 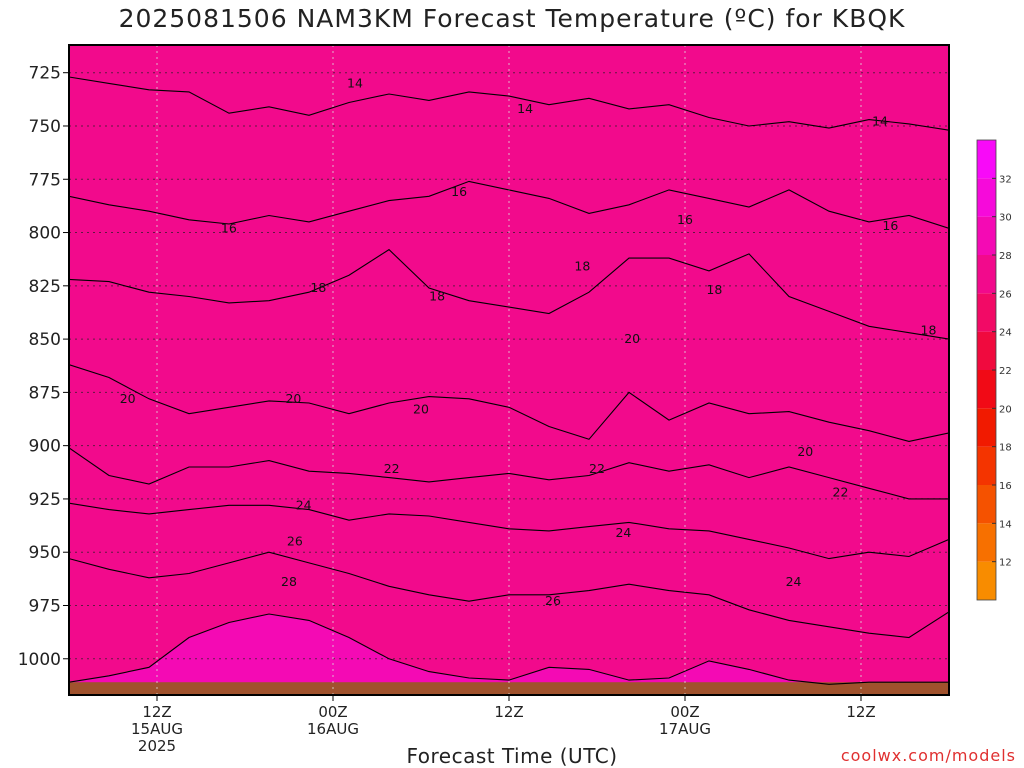 What do you see at coordinates (45, 393) in the screenshot?
I see `y-tick-label: 875` at bounding box center [45, 393].